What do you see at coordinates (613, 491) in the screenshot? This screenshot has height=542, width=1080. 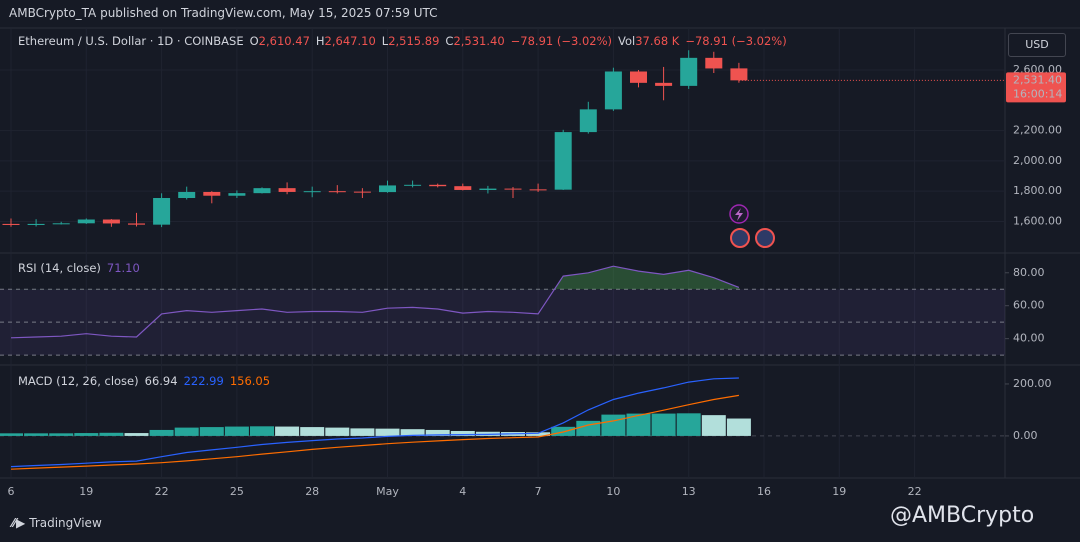 I see `x-tick-label: 10` at bounding box center [613, 491].